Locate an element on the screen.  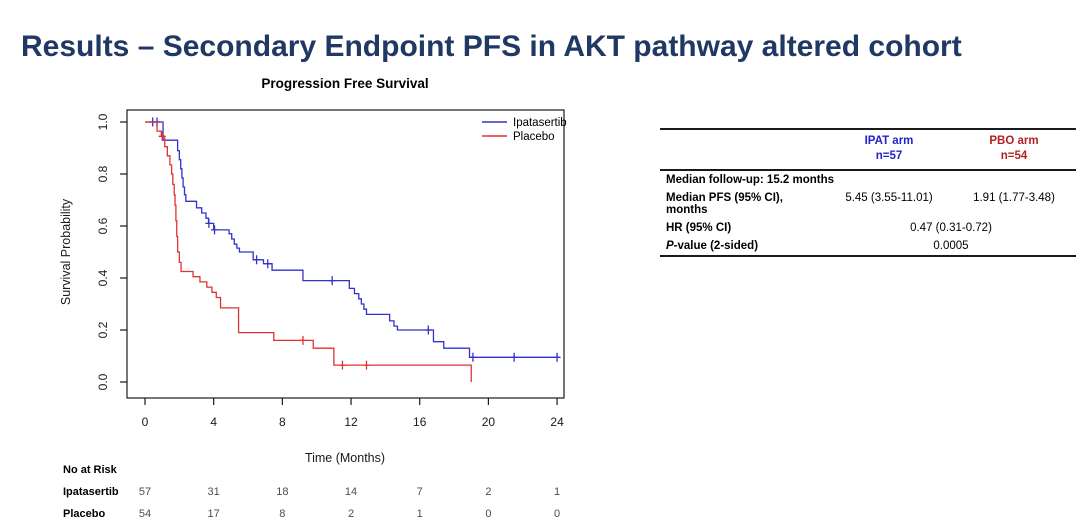
stats-arm-header-1: IPAT arm n=57 is located at coordinates (889, 150).